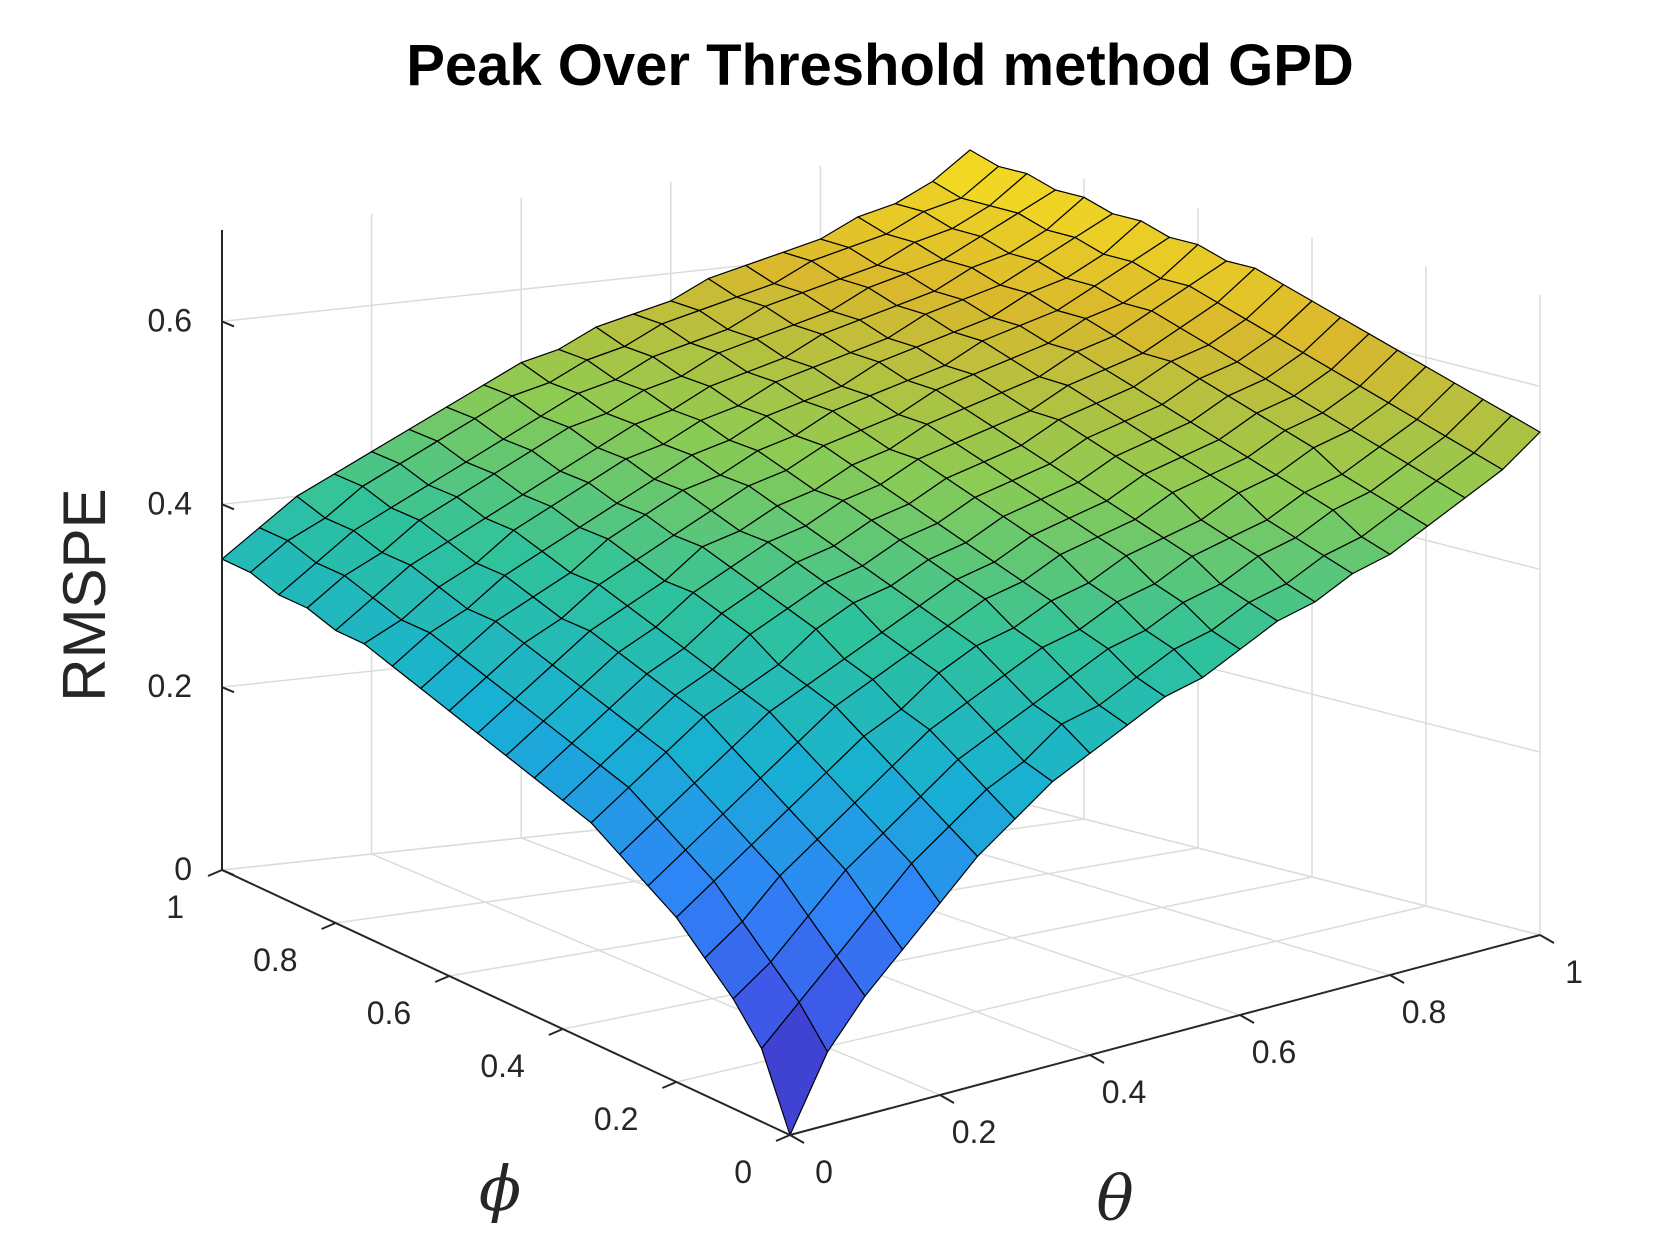 The width and height of the screenshot is (1680, 1260). I want to click on phi-tick-label: 0.2, so click(616, 1119).